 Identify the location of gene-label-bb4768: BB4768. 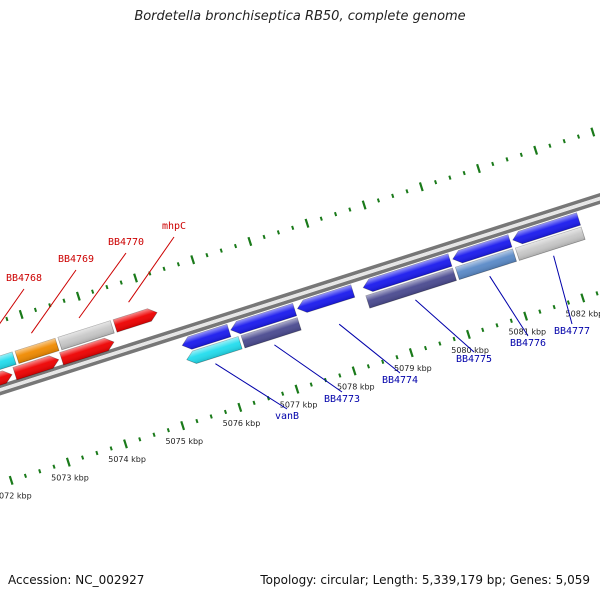
(24, 278).